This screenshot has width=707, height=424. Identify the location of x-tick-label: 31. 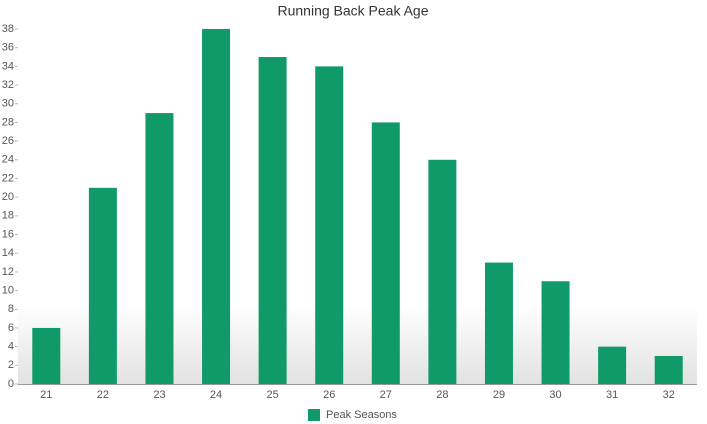
(612, 395).